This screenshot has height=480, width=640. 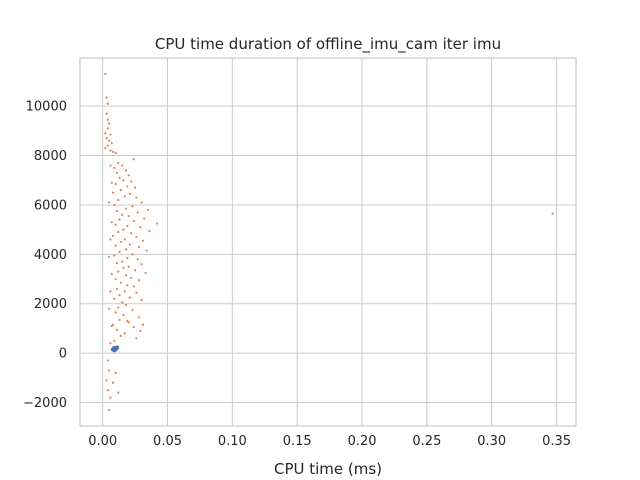 I want to click on x-tick-label: 0.35, so click(x=556, y=441).